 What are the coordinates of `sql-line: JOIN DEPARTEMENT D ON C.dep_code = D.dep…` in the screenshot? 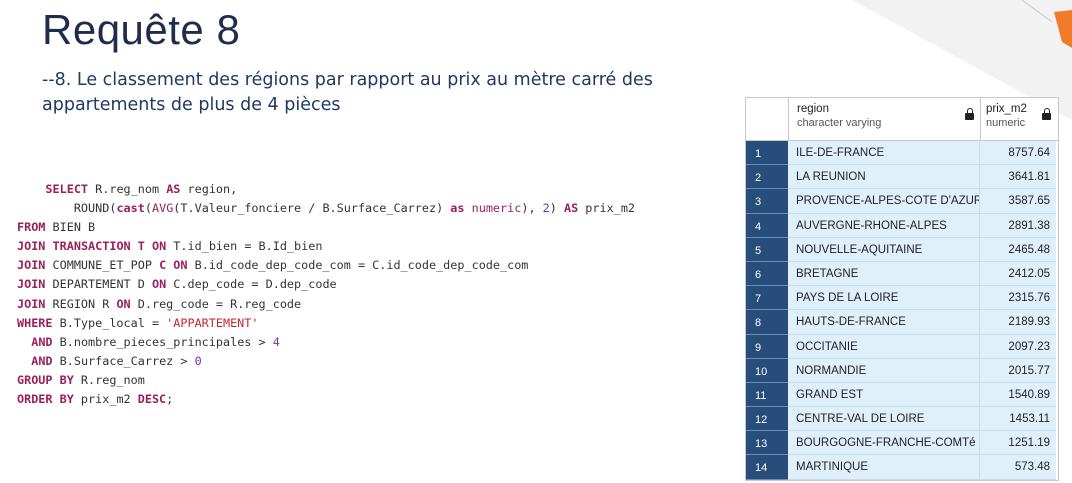 It's located at (177, 284).